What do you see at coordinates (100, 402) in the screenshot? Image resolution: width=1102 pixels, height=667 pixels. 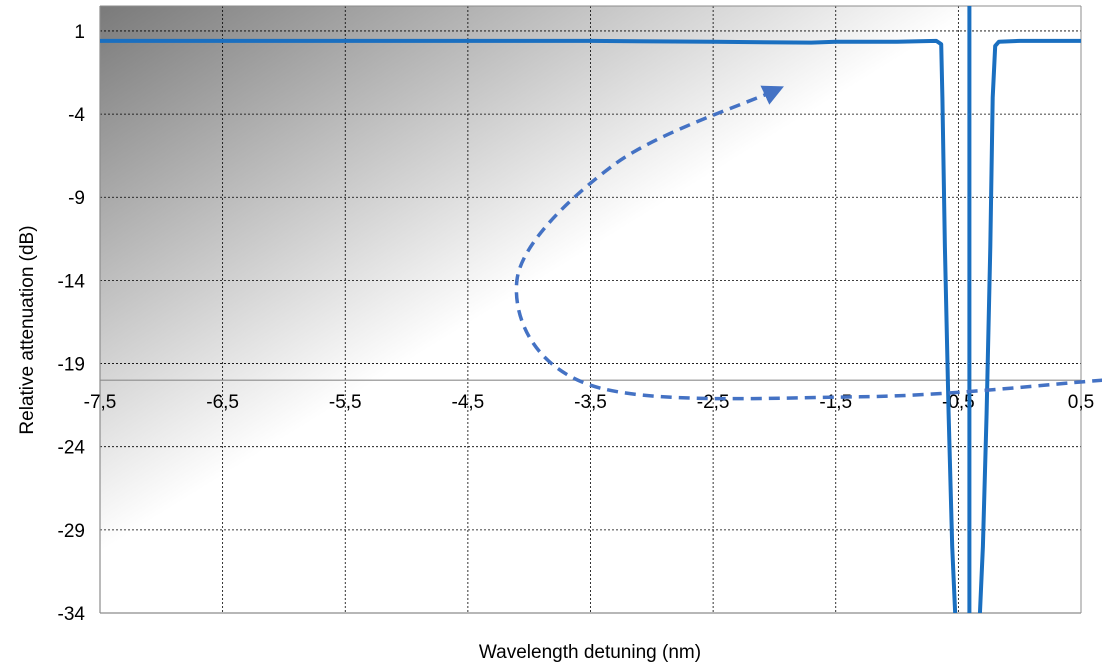 I see `x-tick-label: -7,5` at bounding box center [100, 402].